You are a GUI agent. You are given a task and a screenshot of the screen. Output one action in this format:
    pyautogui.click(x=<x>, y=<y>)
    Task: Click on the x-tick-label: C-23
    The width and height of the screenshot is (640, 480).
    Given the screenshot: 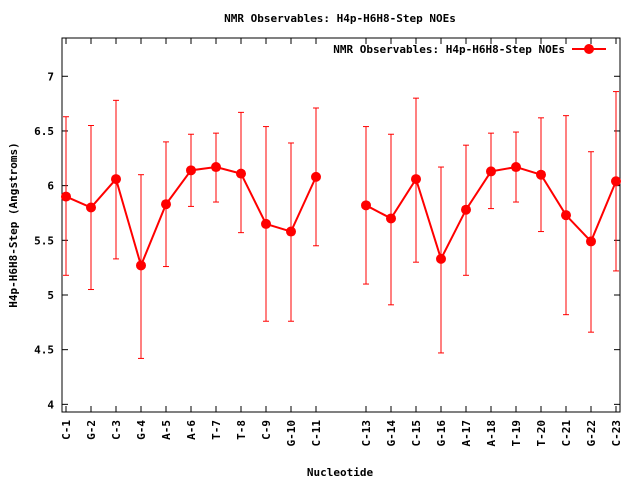 What is the action you would take?
    pyautogui.click(x=616, y=433)
    